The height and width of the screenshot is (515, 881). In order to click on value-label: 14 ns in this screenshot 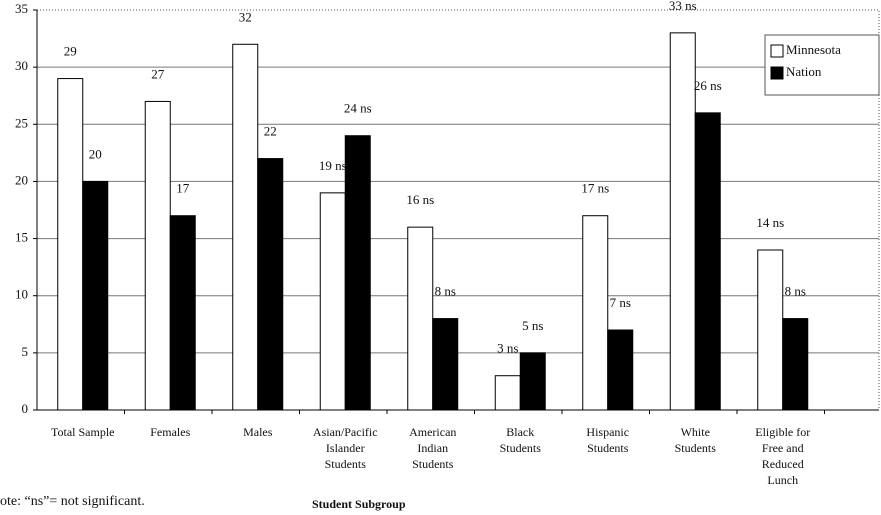, I will do `click(770, 222)`.